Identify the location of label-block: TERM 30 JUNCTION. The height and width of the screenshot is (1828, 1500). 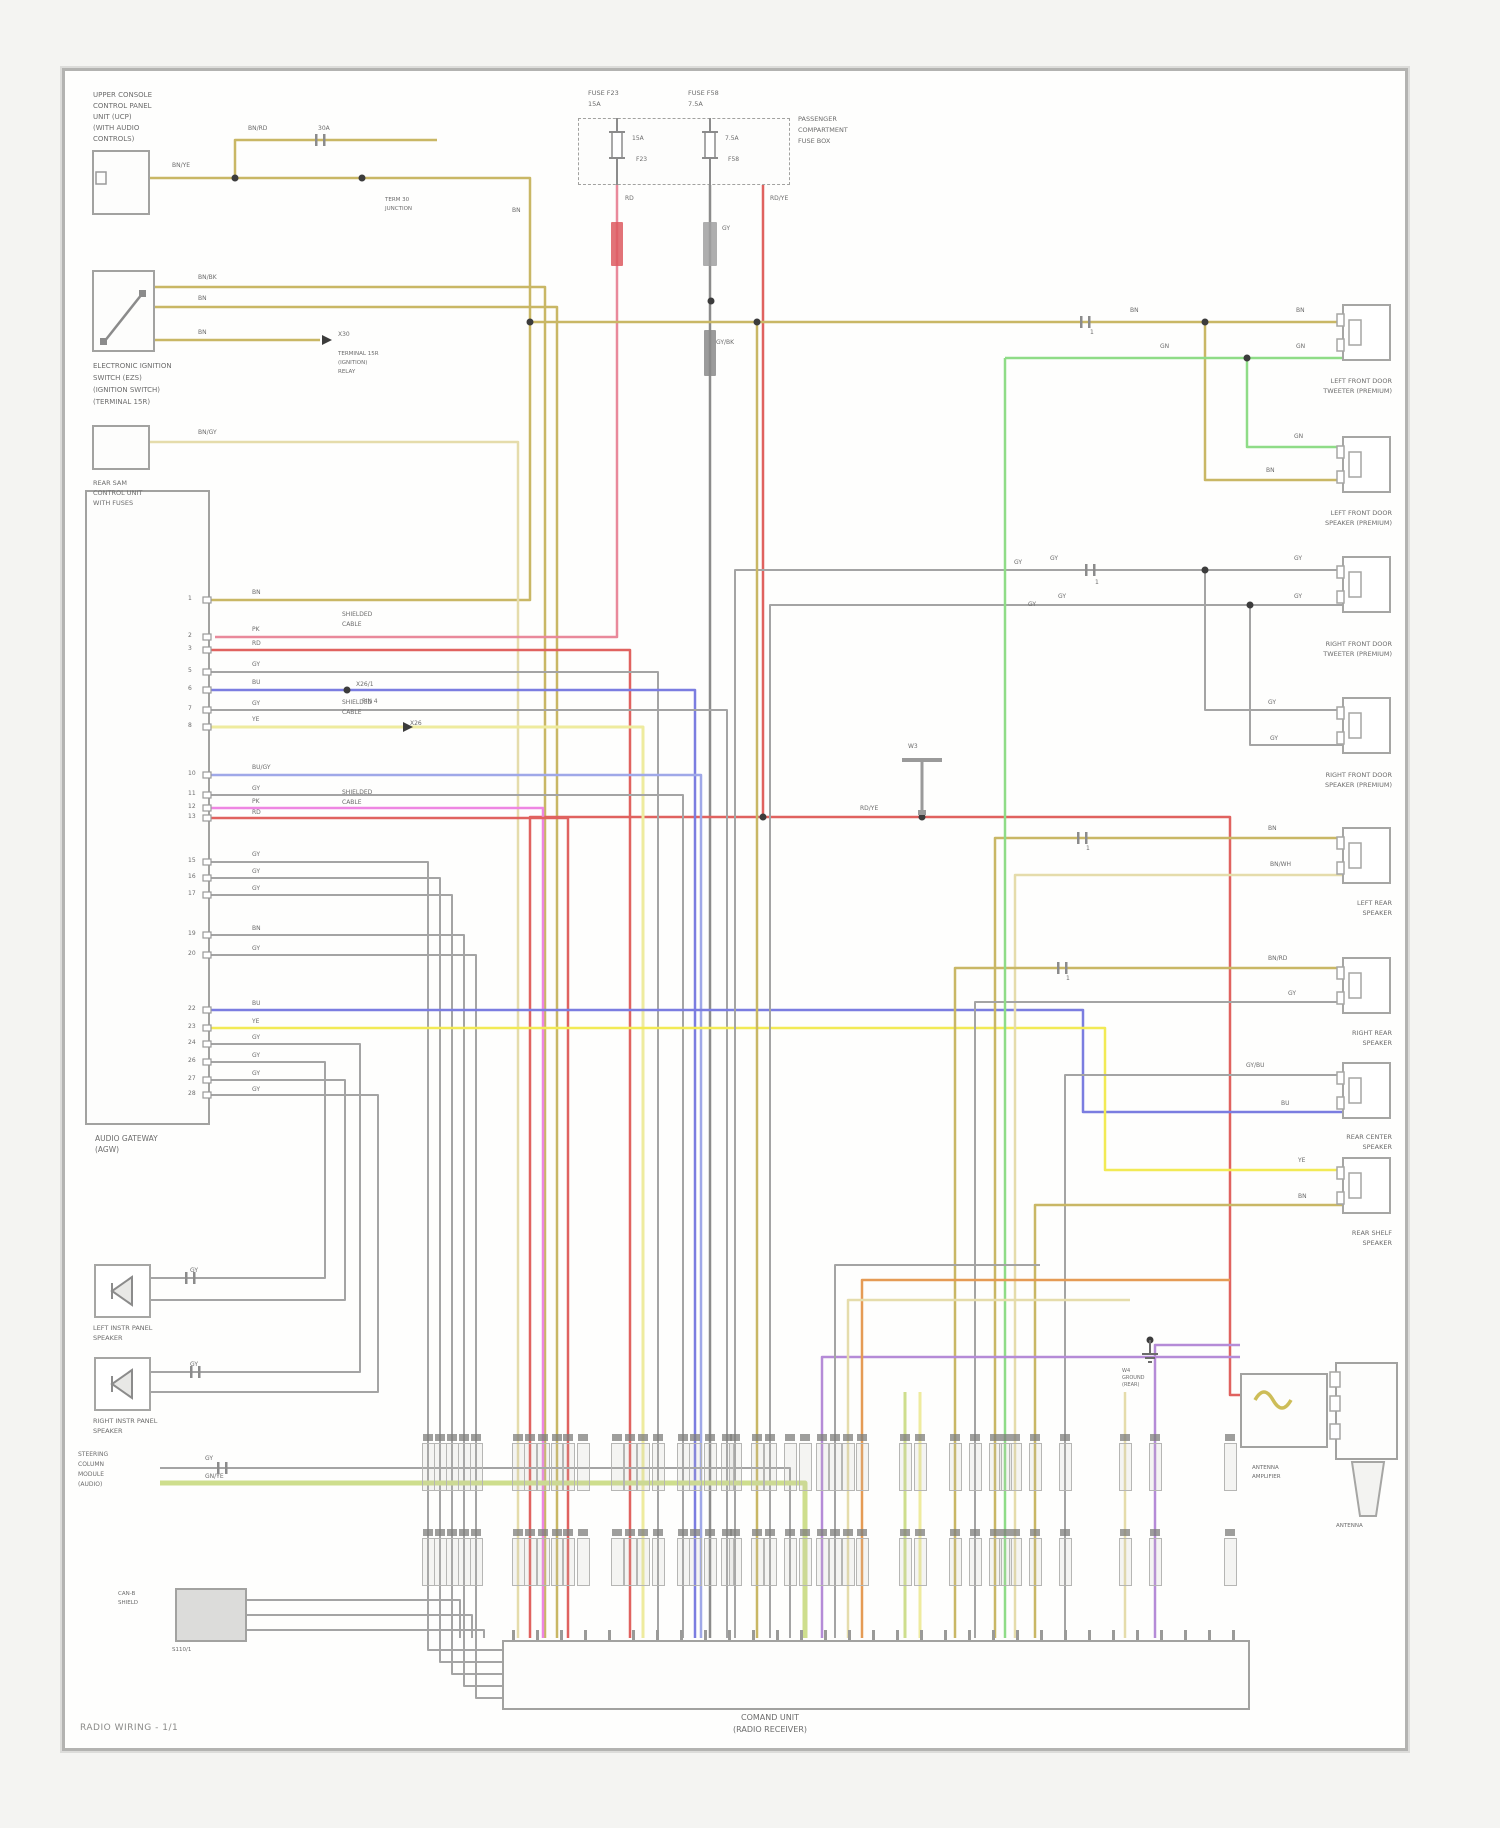
(398, 205).